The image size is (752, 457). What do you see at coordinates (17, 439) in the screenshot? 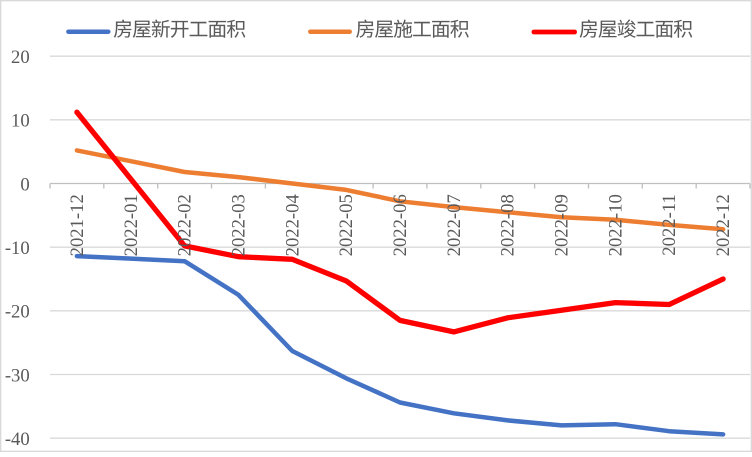
I see `svg-text: -40` at bounding box center [17, 439].